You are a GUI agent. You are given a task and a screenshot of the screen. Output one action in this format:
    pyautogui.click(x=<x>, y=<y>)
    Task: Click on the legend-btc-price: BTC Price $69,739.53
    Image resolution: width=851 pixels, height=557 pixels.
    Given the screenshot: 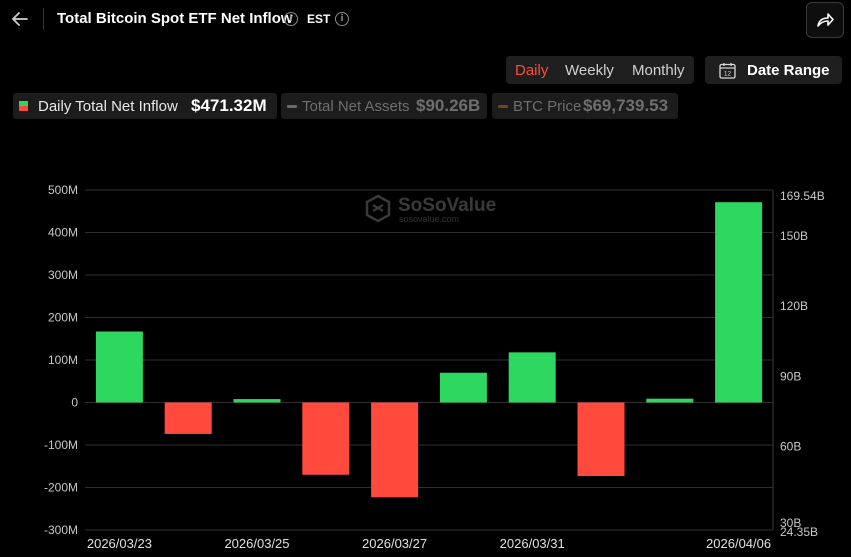 What is the action you would take?
    pyautogui.click(x=585, y=106)
    